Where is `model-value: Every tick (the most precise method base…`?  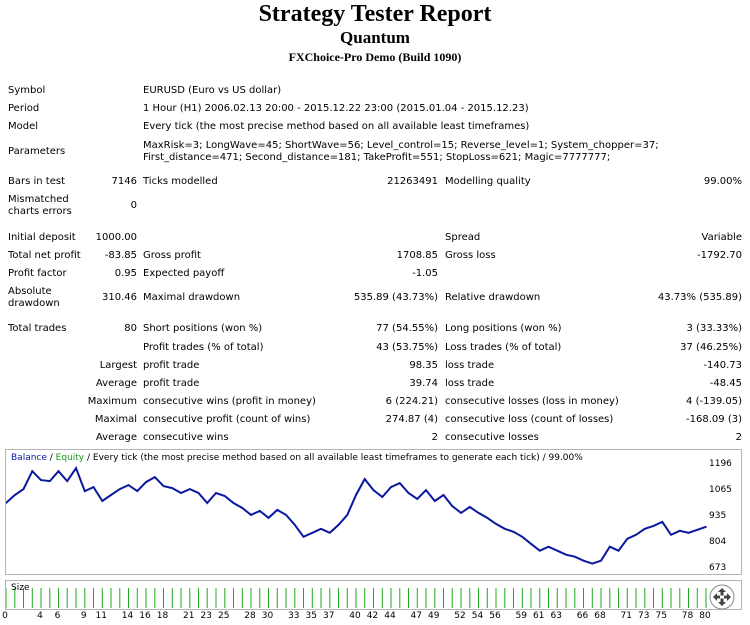 model-value: Every tick (the most precise method base… is located at coordinates (336, 126).